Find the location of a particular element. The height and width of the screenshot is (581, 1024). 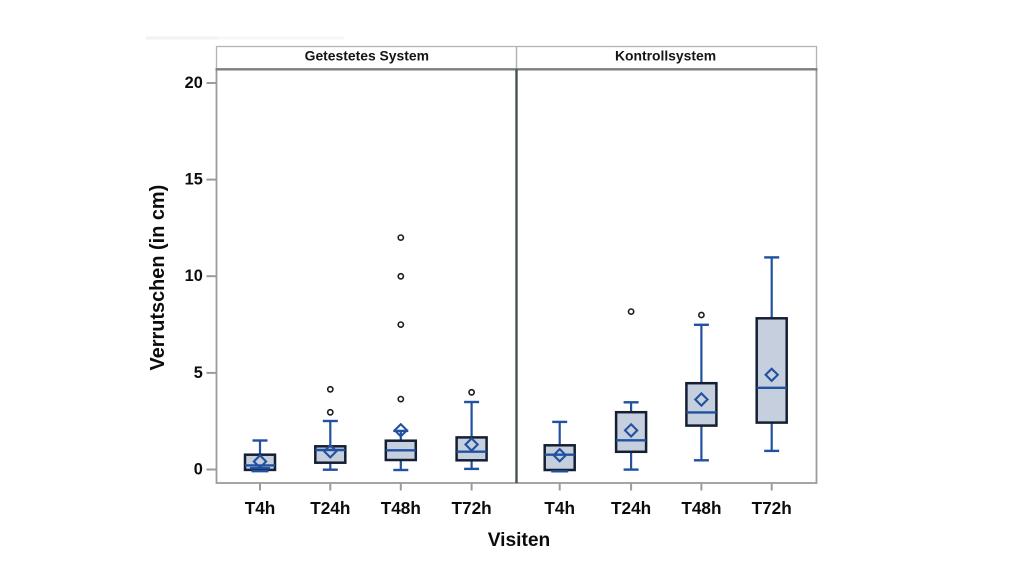

svg-text: 0 is located at coordinates (198, 470).